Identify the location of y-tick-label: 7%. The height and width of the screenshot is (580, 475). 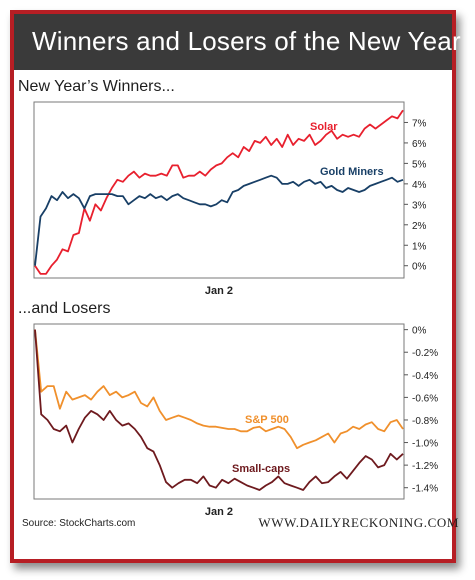
(419, 123).